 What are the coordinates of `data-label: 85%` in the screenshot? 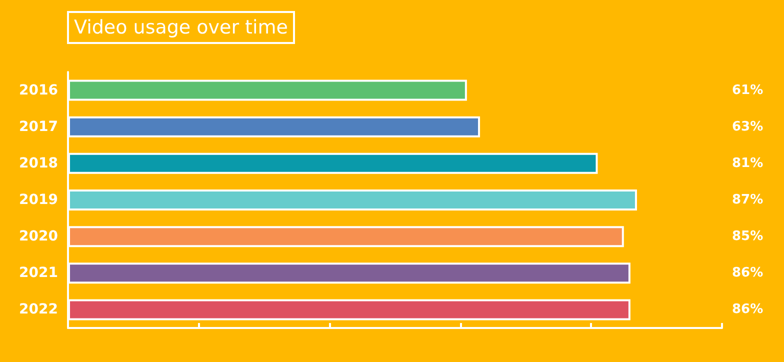 It's located at (748, 236).